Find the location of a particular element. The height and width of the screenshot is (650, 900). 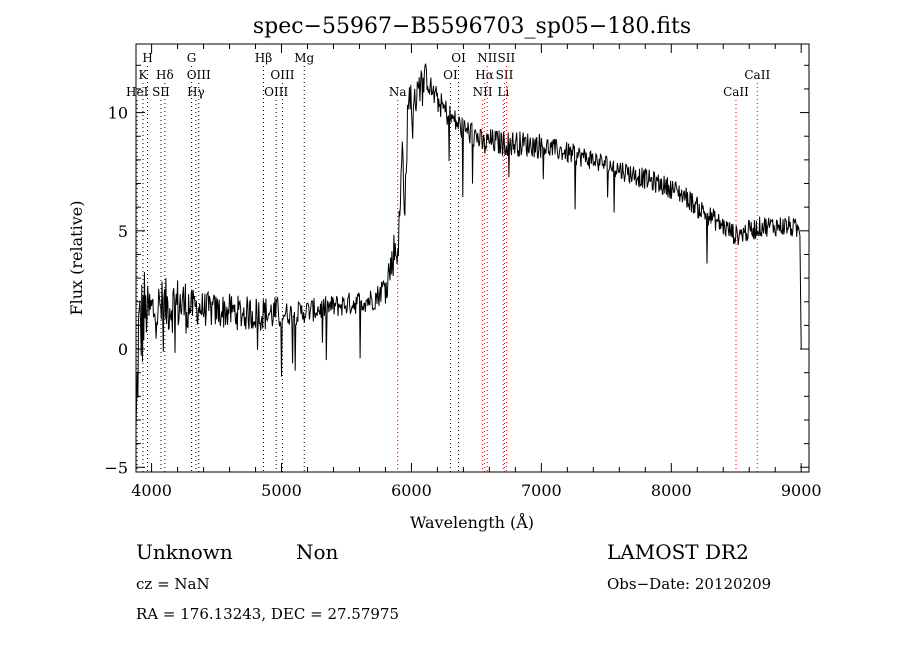

spectral-line-label: Hα is located at coordinates (484, 75).